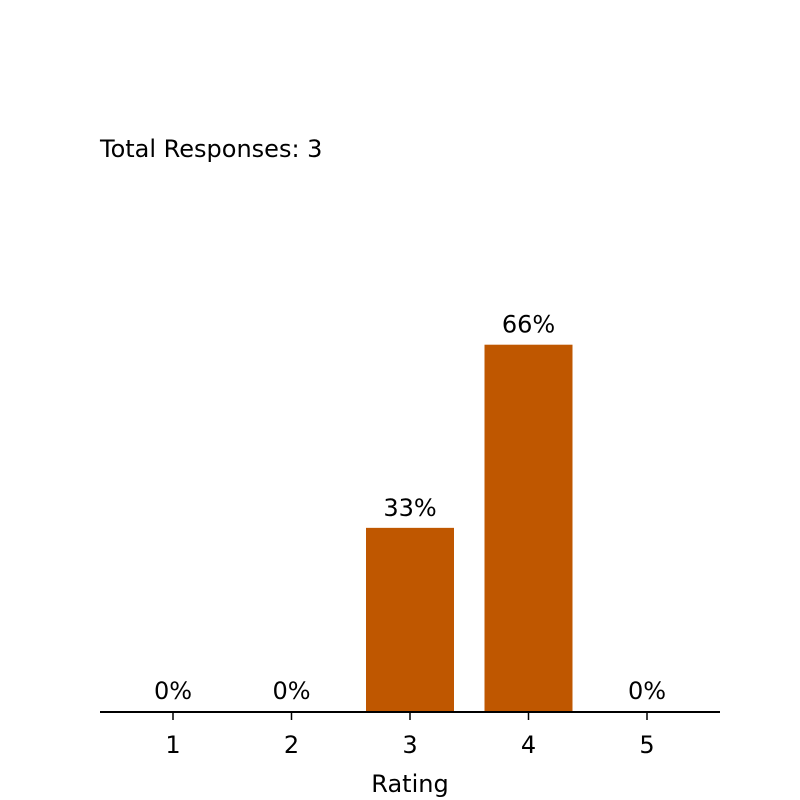  What do you see at coordinates (291, 745) in the screenshot?
I see `x-tick-label-2: 2` at bounding box center [291, 745].